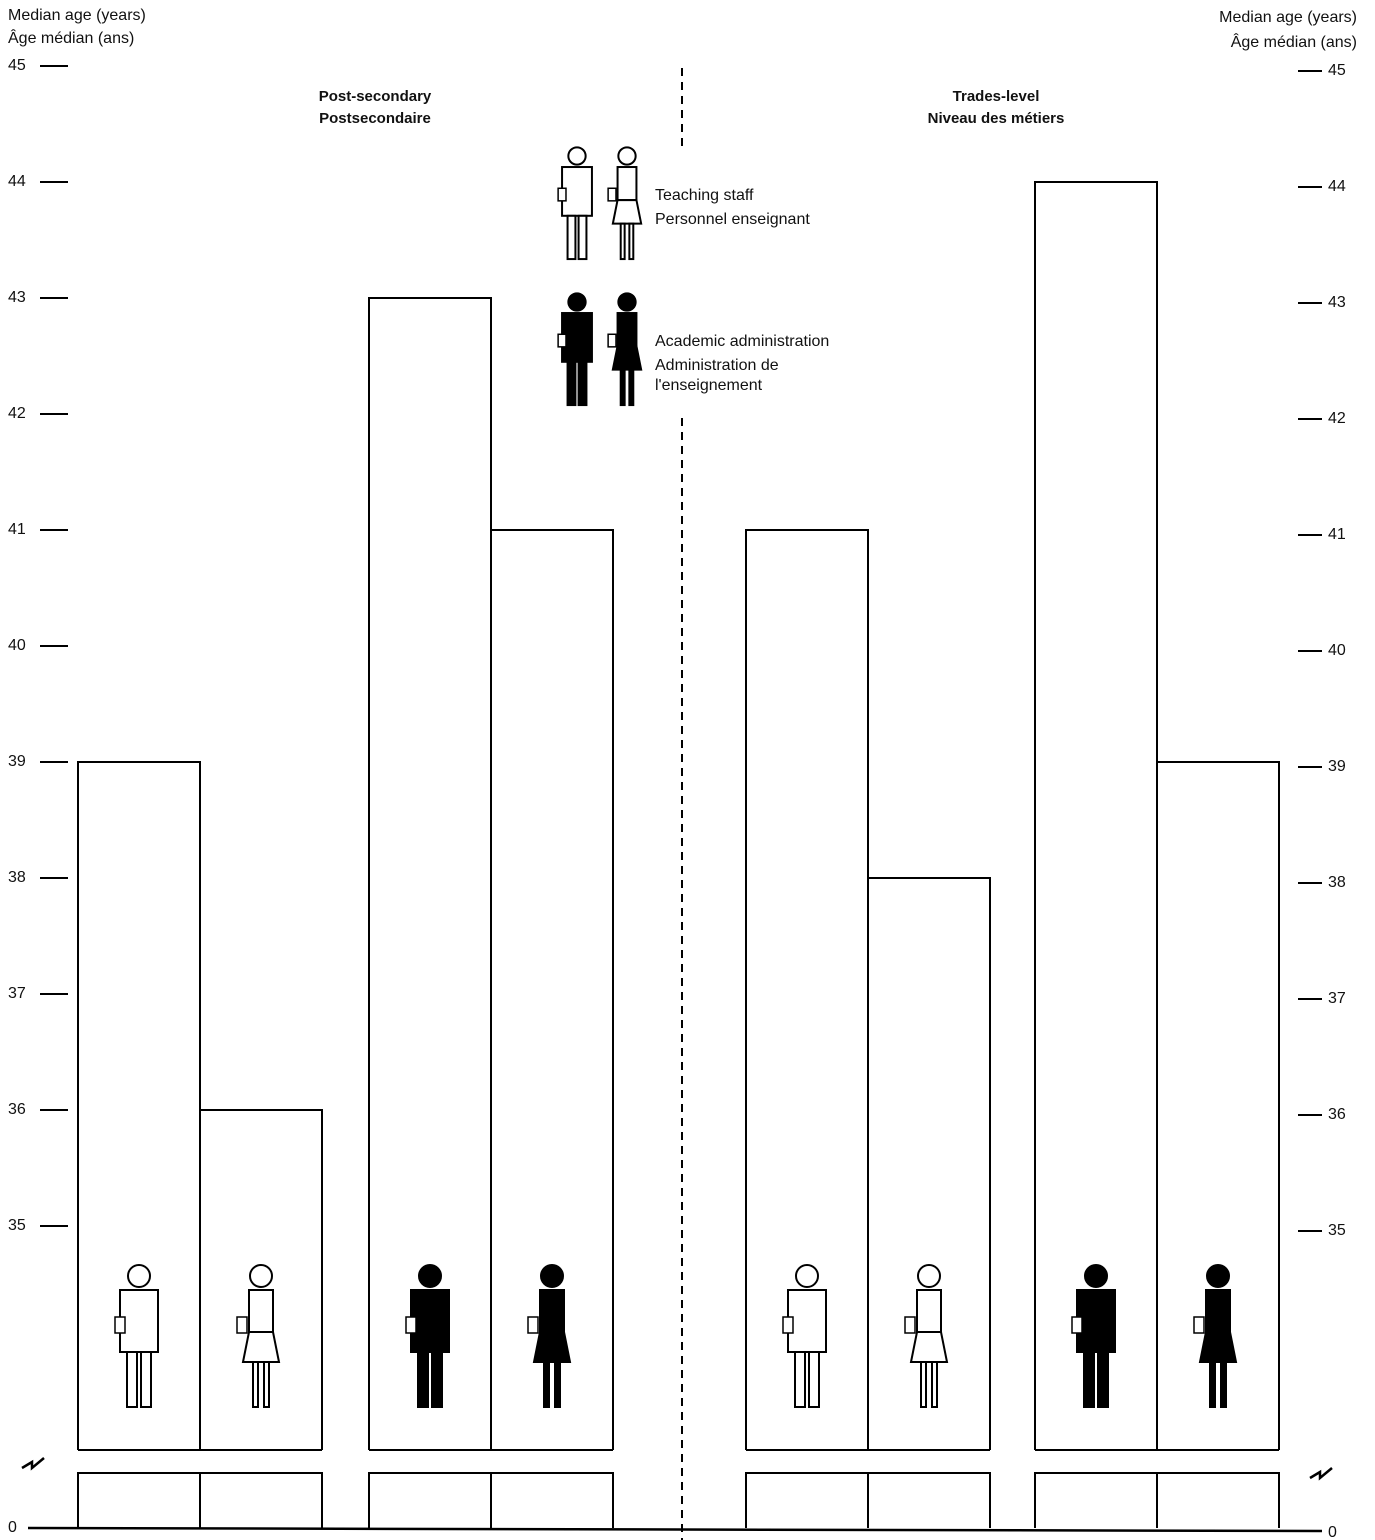  I want to click on legend-label: Academic administration, so click(742, 341).